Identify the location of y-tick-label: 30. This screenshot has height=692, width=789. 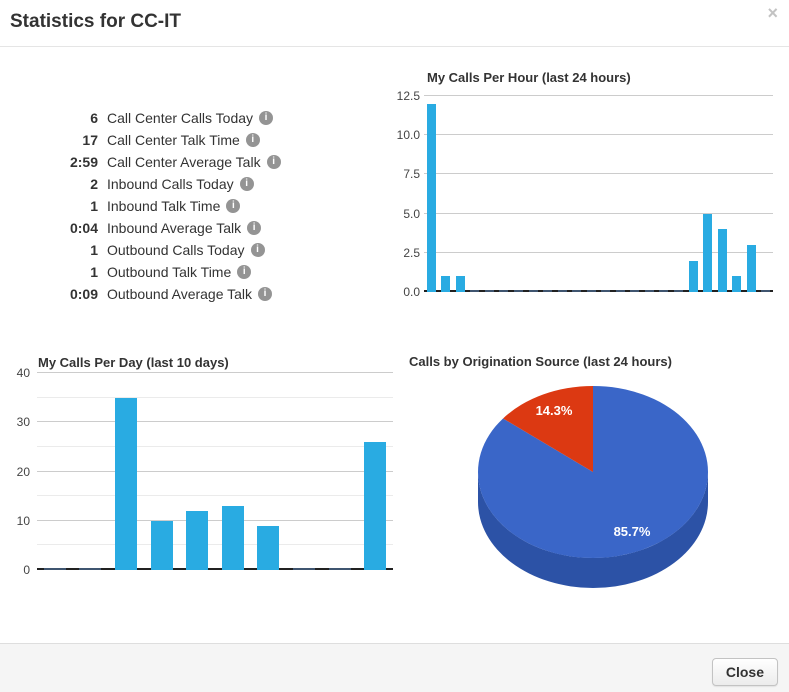
(23, 422).